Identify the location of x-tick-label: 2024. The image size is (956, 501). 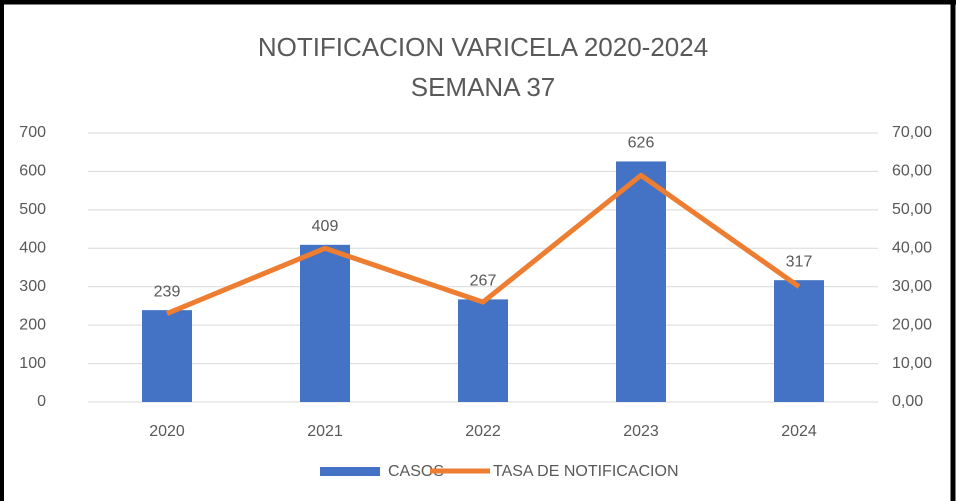
(799, 431).